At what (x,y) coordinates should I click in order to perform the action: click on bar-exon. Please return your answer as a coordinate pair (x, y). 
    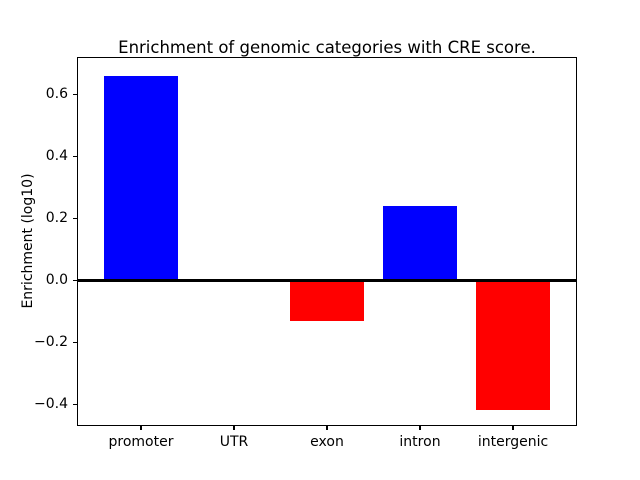
    Looking at the image, I should click on (327, 300).